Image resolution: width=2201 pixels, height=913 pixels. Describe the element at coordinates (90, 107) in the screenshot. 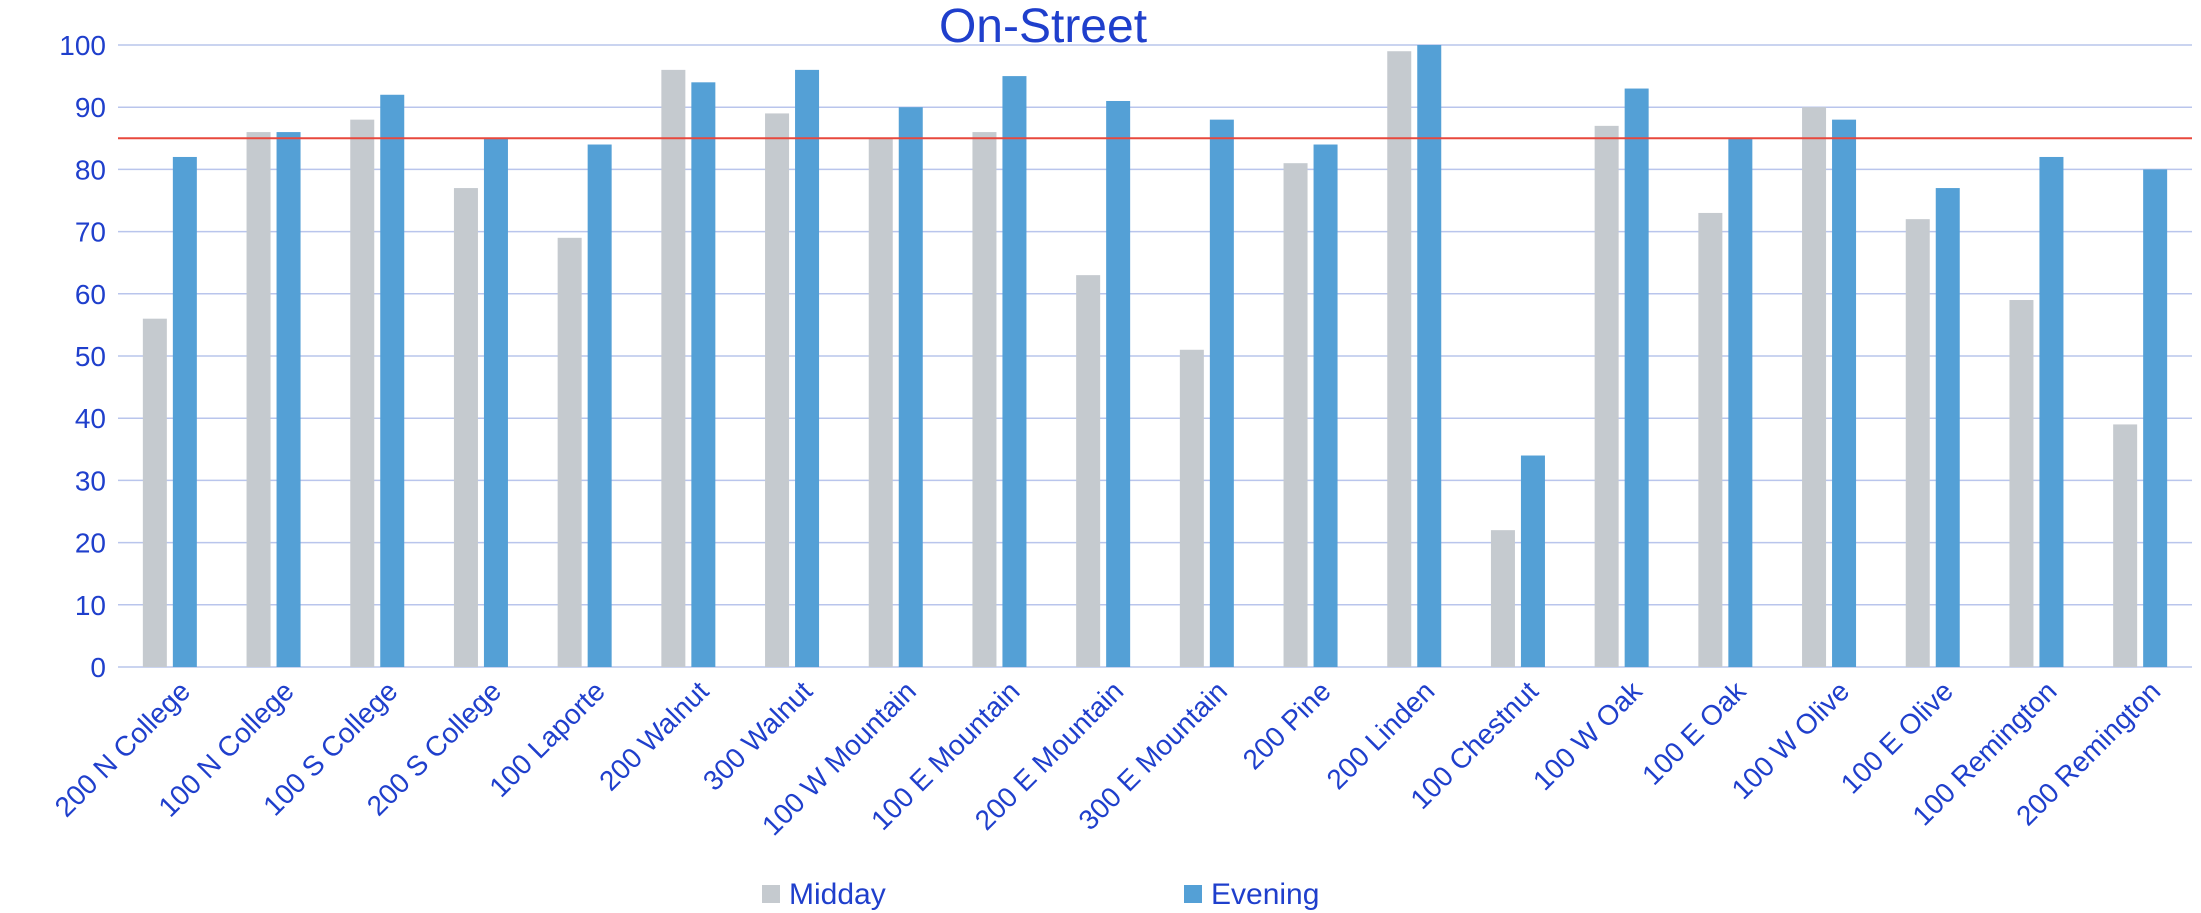

I see `y-tick-label: 90` at that location.